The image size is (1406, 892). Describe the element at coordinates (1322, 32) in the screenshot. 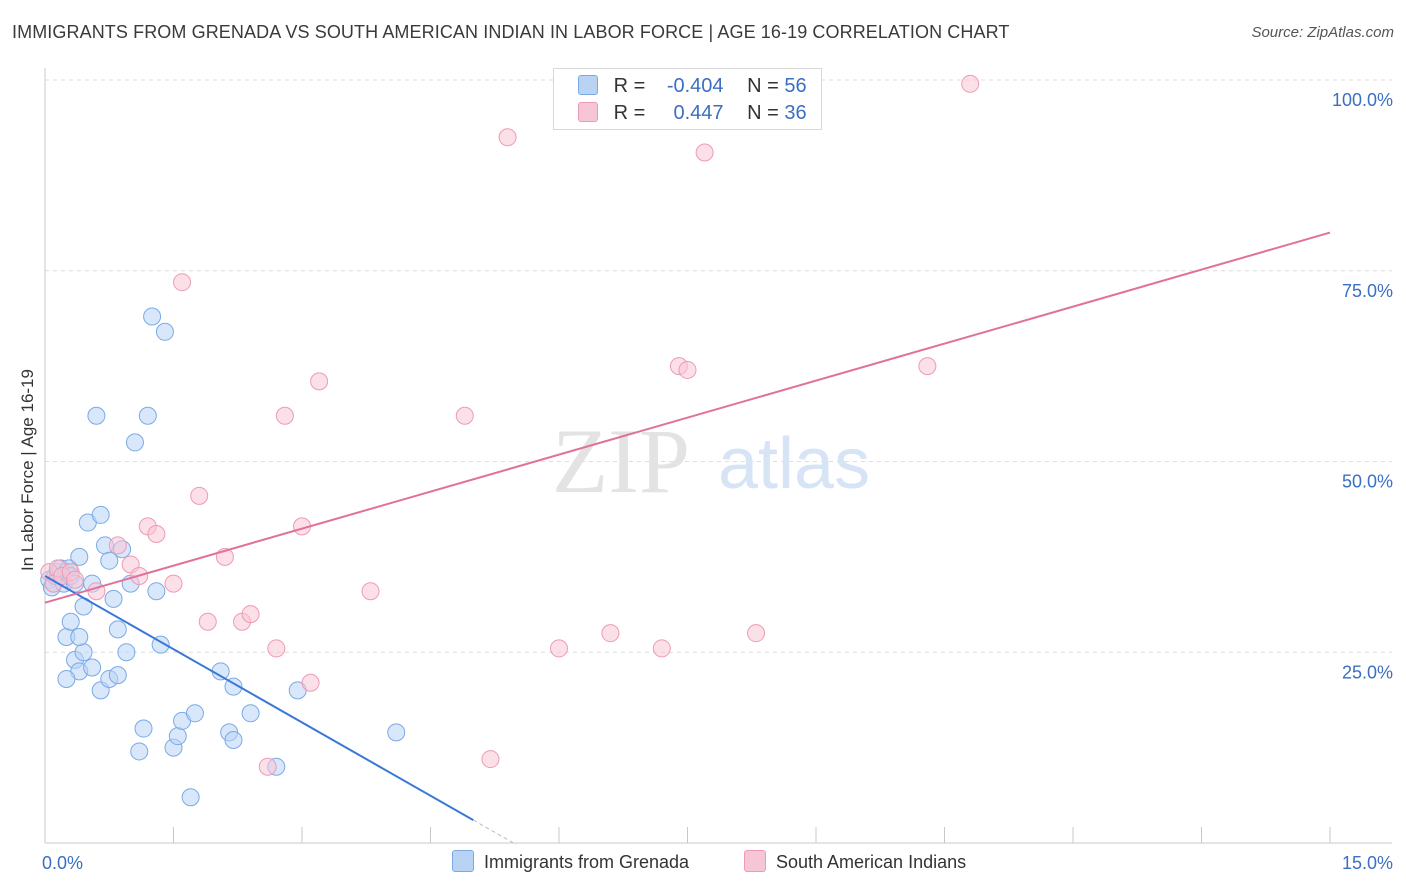

I see `chart-source: Source: ZipAtlas.com` at that location.